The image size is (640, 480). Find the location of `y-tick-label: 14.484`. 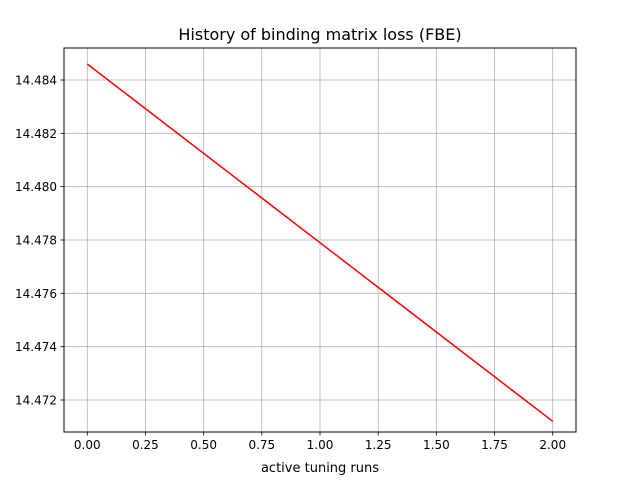

y-tick-label: 14.484 is located at coordinates (36, 81).